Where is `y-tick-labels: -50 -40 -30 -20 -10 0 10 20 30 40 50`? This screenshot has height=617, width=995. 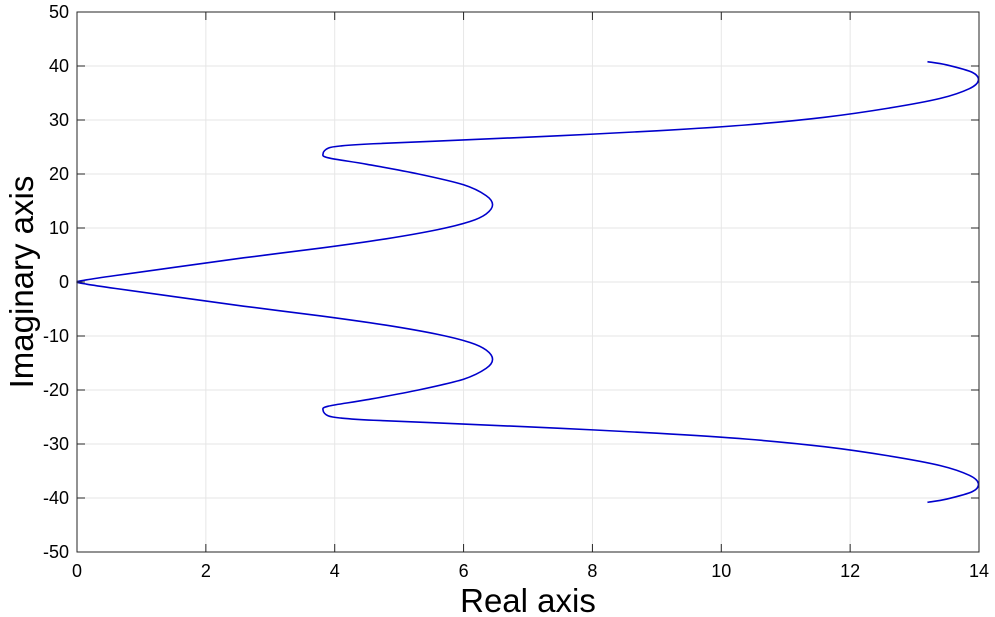
y-tick-labels: -50 -40 -30 -20 -10 0 10 20 30 40 50 is located at coordinates (56, 282).